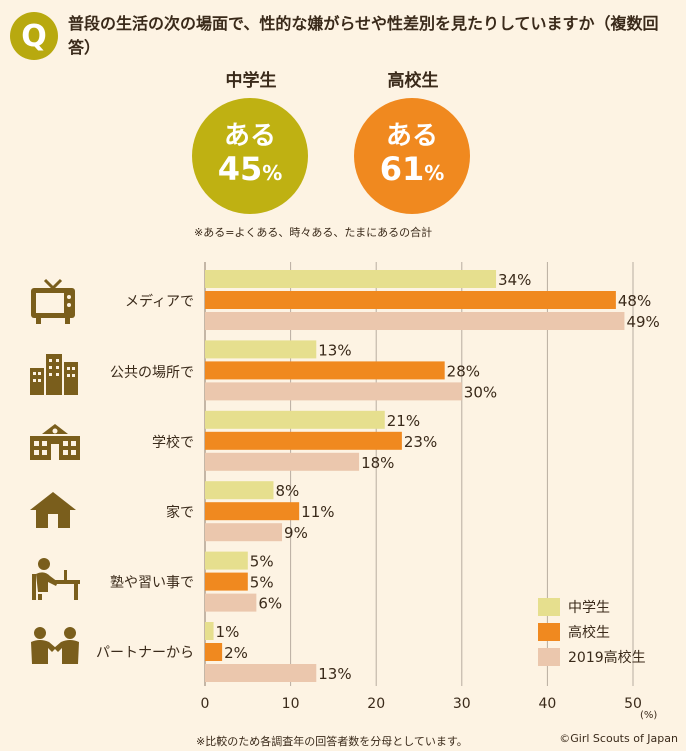 The width and height of the screenshot is (686, 751). I want to click on x-tick-label-20: 20, so click(376, 704).